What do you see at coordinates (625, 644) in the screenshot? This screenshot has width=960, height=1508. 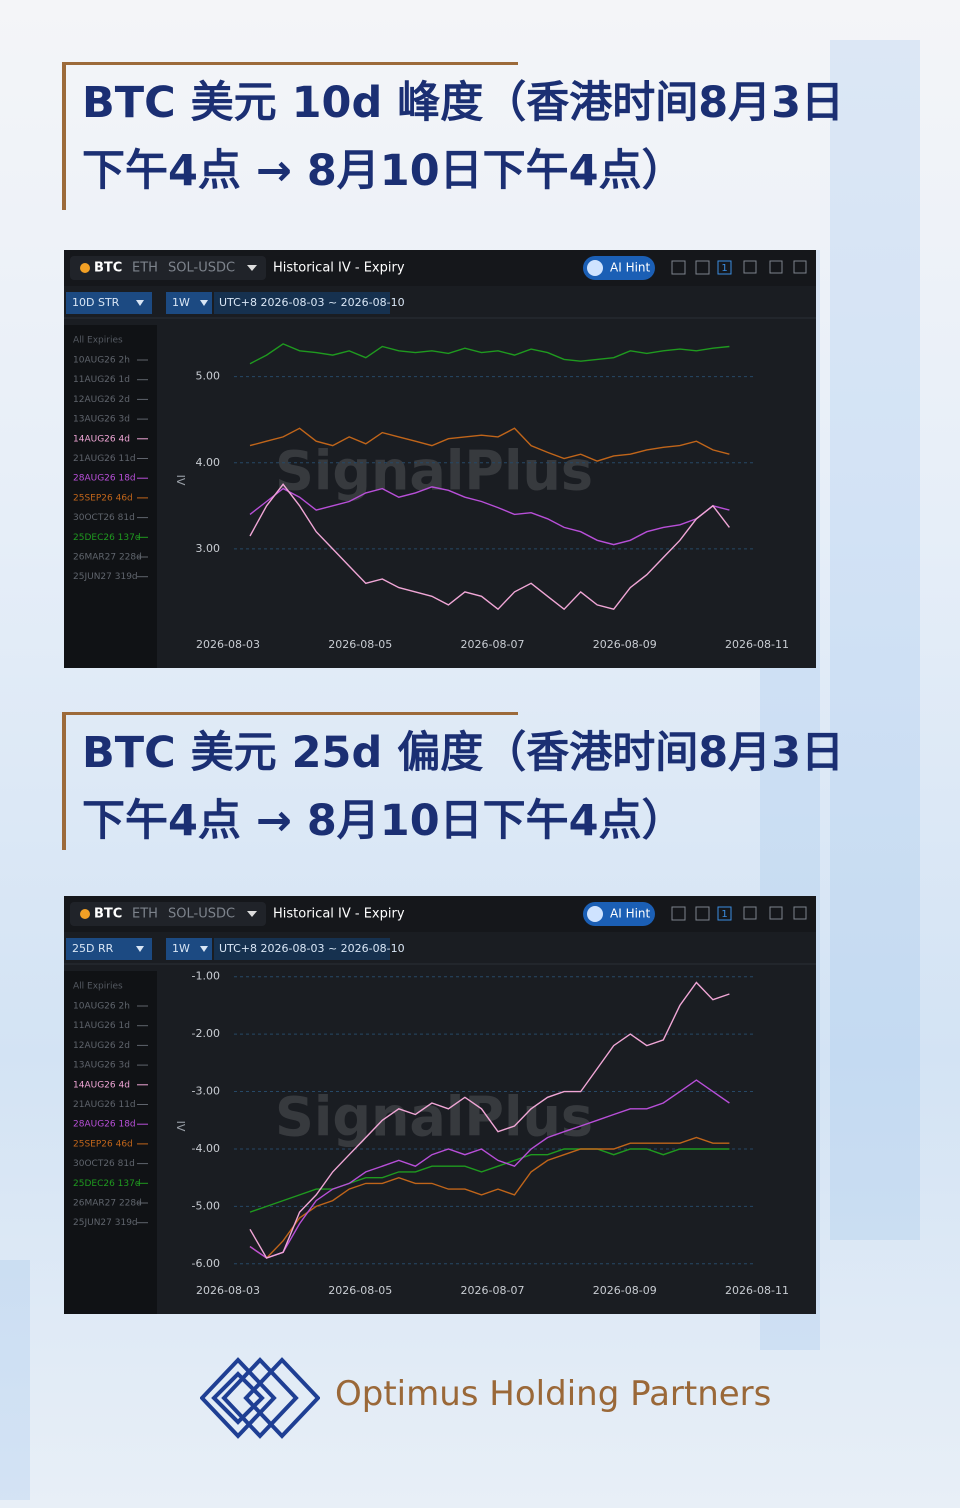 I see `x-tick-label: 2026-08-09` at bounding box center [625, 644].